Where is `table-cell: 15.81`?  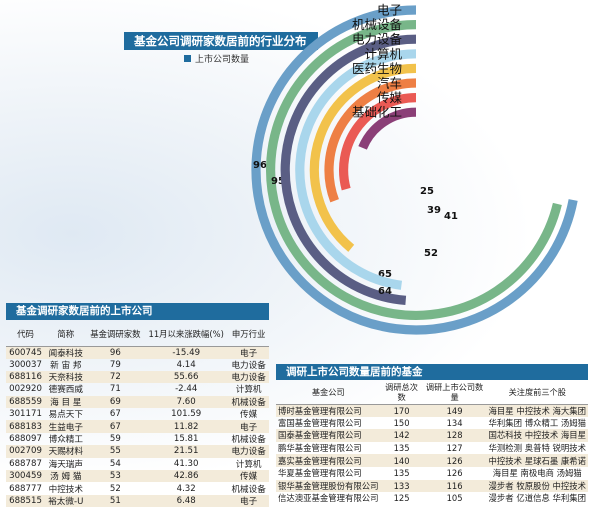 table-cell: 15.81 is located at coordinates (186, 439).